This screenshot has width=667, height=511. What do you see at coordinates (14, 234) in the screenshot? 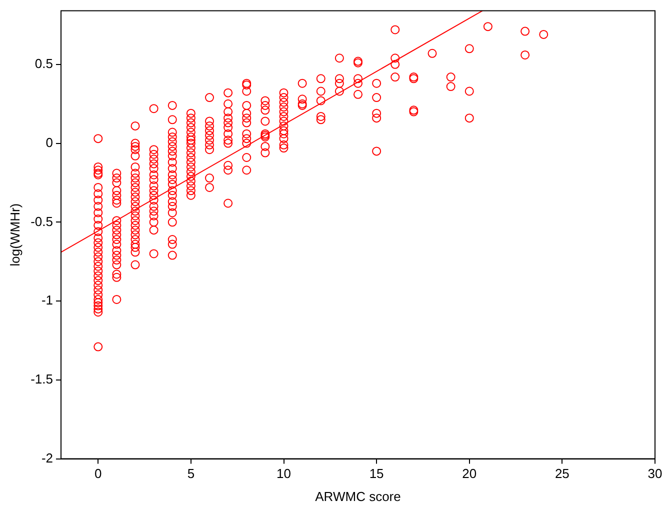
I see `y-axis-title: log(WMHr)` at bounding box center [14, 234].